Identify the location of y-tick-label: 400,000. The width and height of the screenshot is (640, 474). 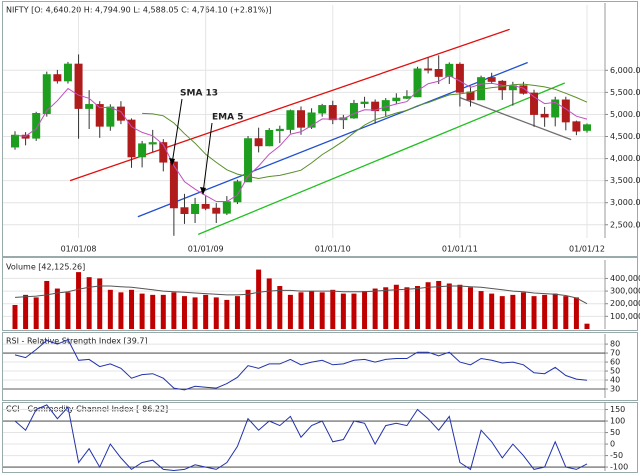
(625, 278).